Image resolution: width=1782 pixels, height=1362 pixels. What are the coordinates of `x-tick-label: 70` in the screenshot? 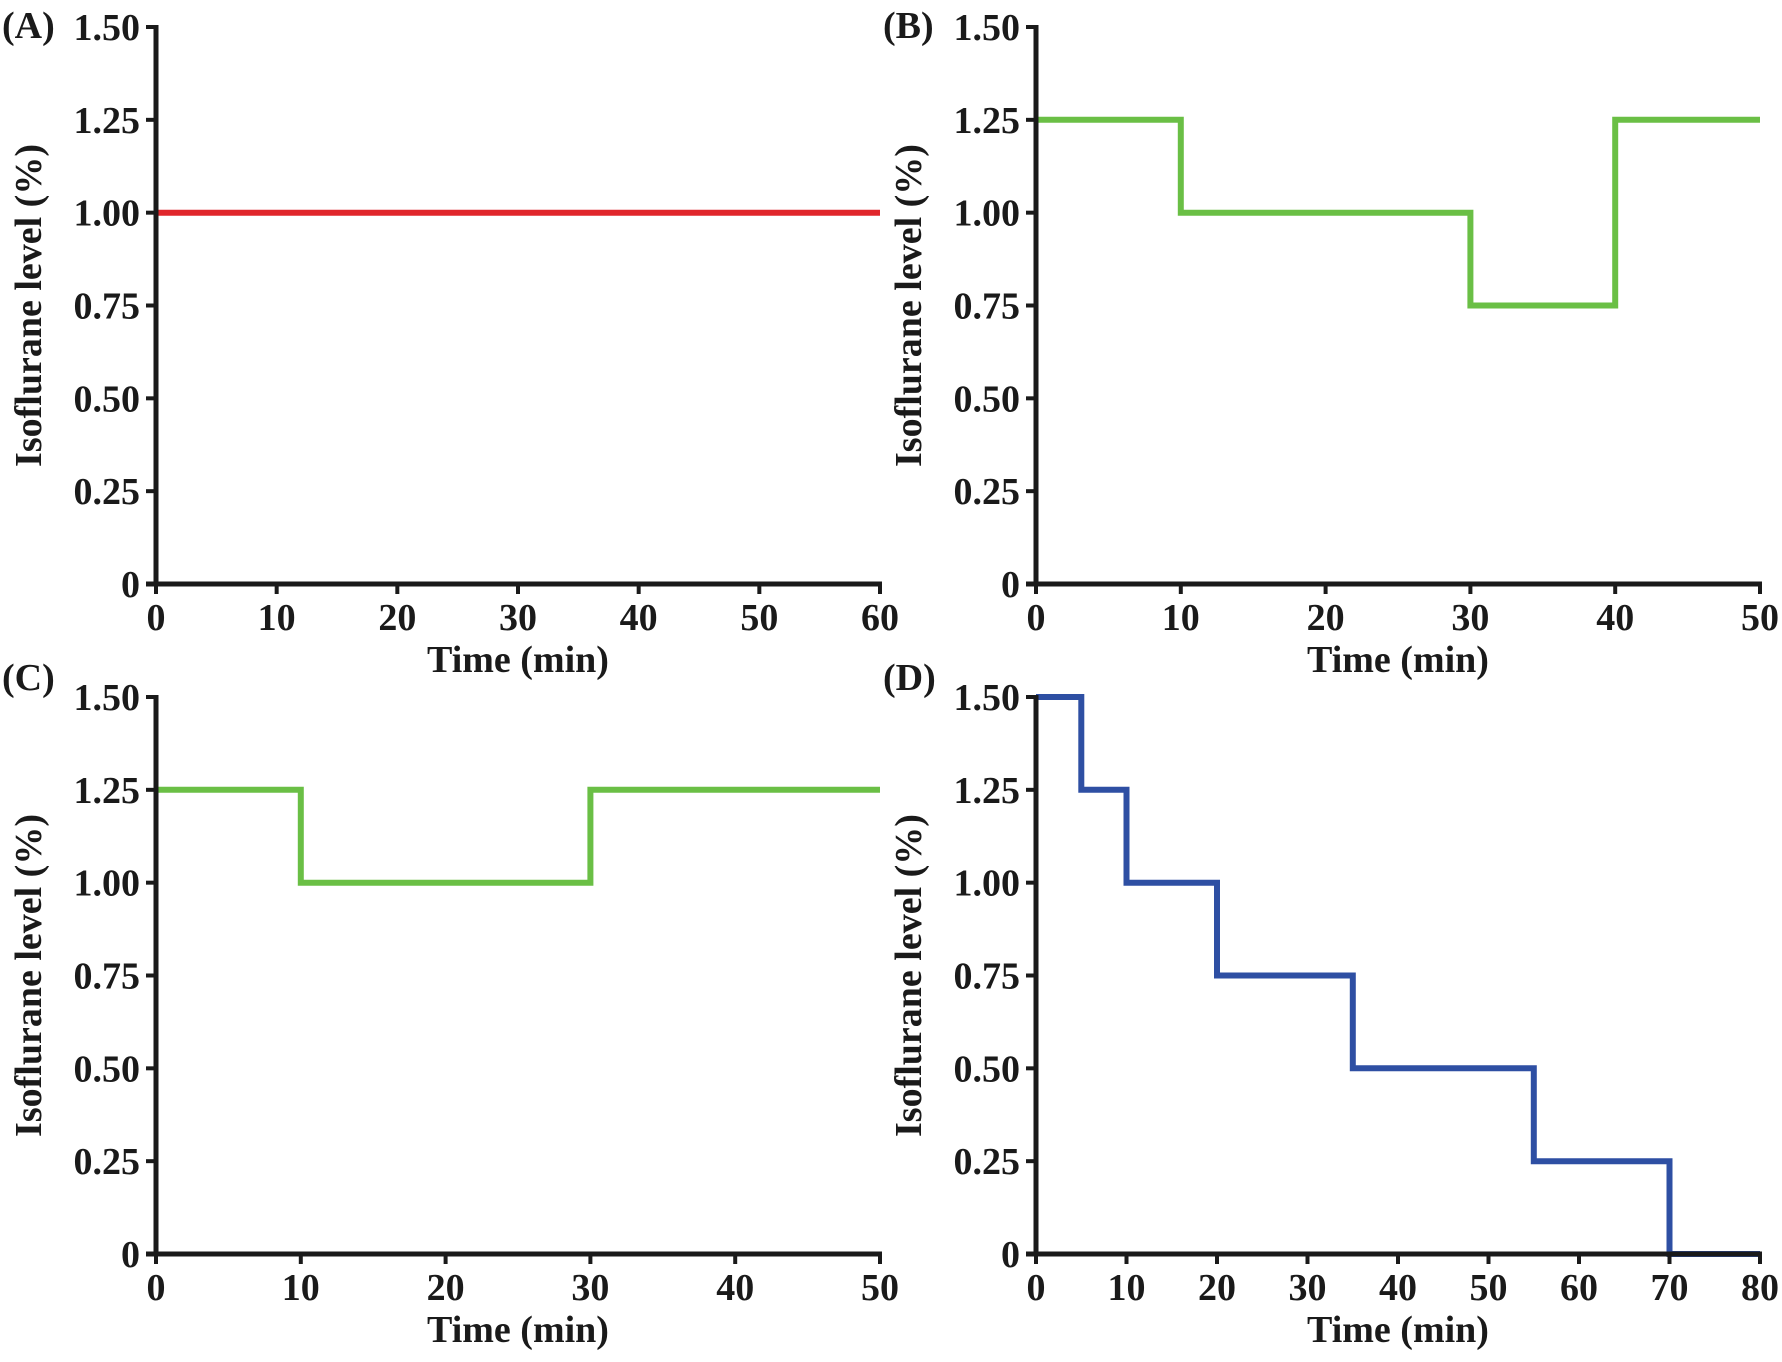 It's located at (1670, 1288).